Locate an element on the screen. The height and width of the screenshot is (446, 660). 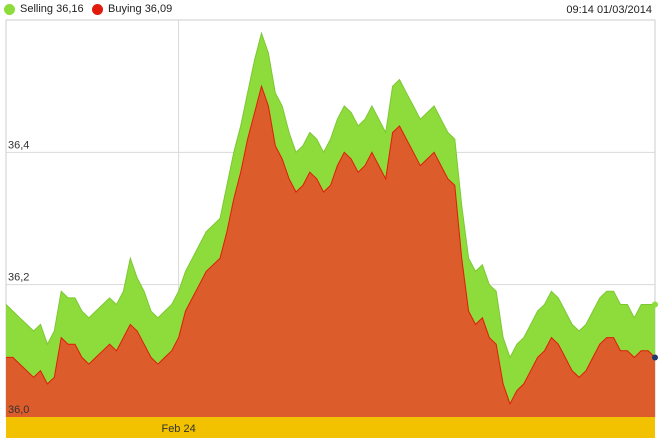
x-axis-band is located at coordinates (330, 427).